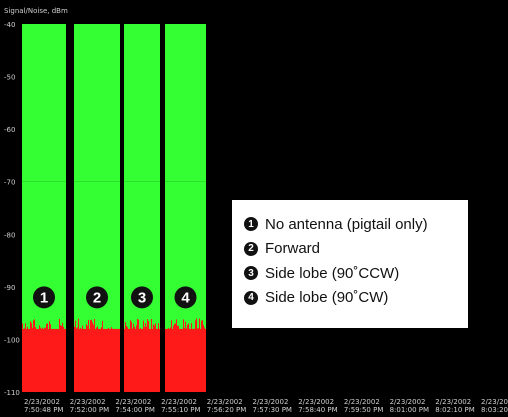  I want to click on y-tick-label: -110, so click(12, 393).